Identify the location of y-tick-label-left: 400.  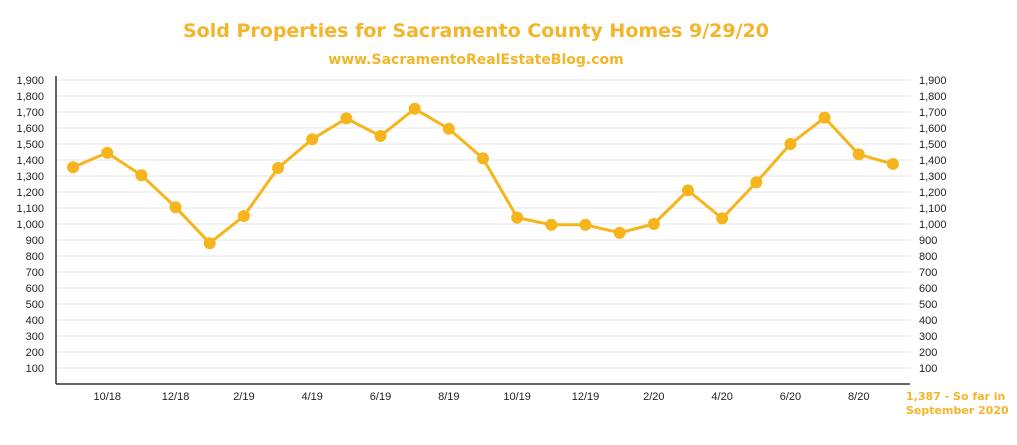
(35, 321).